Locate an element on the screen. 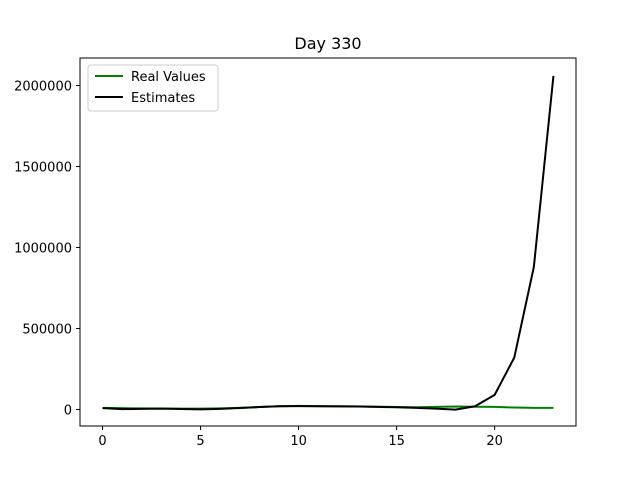 The height and width of the screenshot is (485, 640). chart-title: Day 330 is located at coordinates (327, 43).